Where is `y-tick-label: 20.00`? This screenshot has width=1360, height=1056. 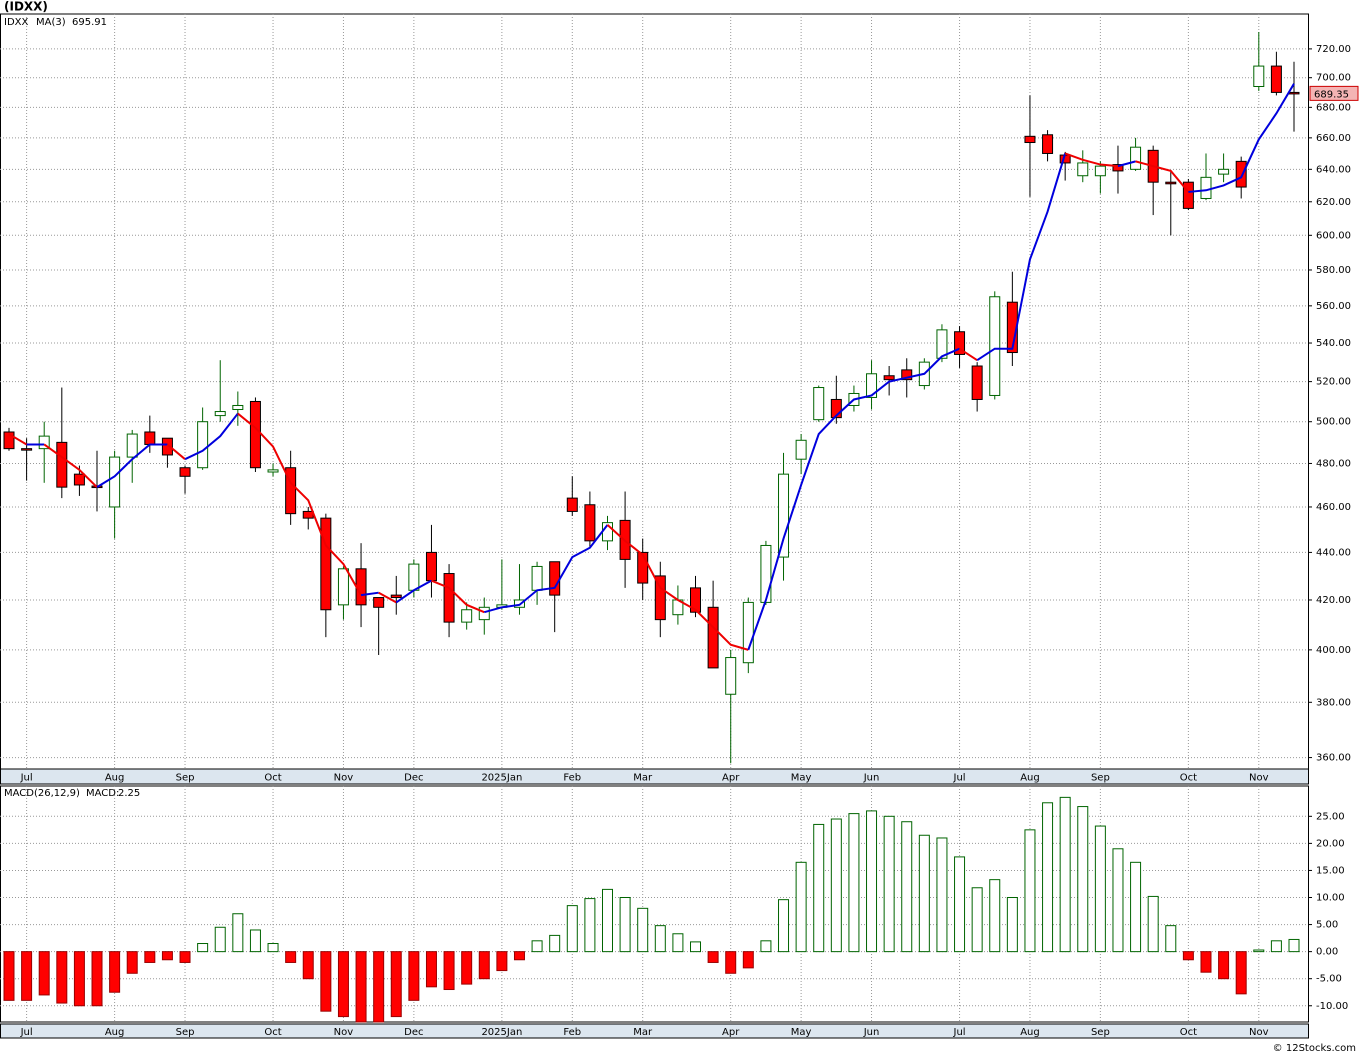 y-tick-label: 20.00 is located at coordinates (1330, 843).